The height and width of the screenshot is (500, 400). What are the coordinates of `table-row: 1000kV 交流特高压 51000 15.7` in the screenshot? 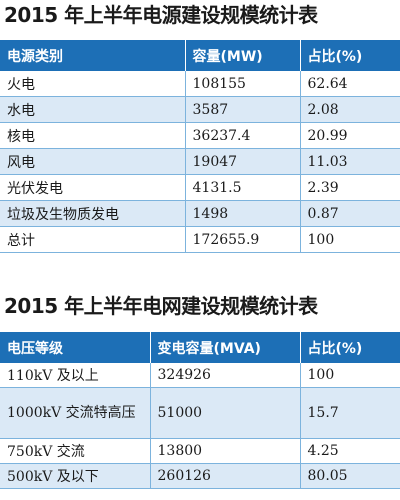 It's located at (200, 413).